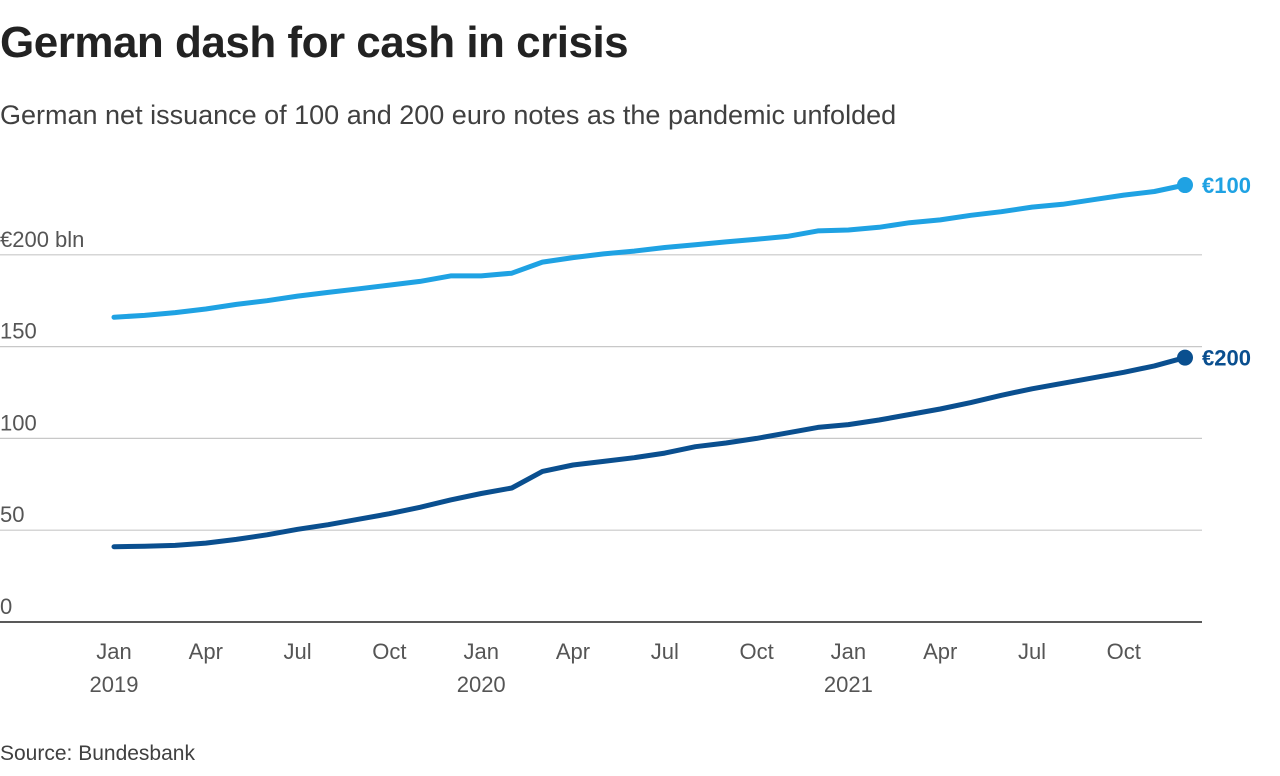  Describe the element at coordinates (6, 606) in the screenshot. I see `y-tick-label: 0` at that location.